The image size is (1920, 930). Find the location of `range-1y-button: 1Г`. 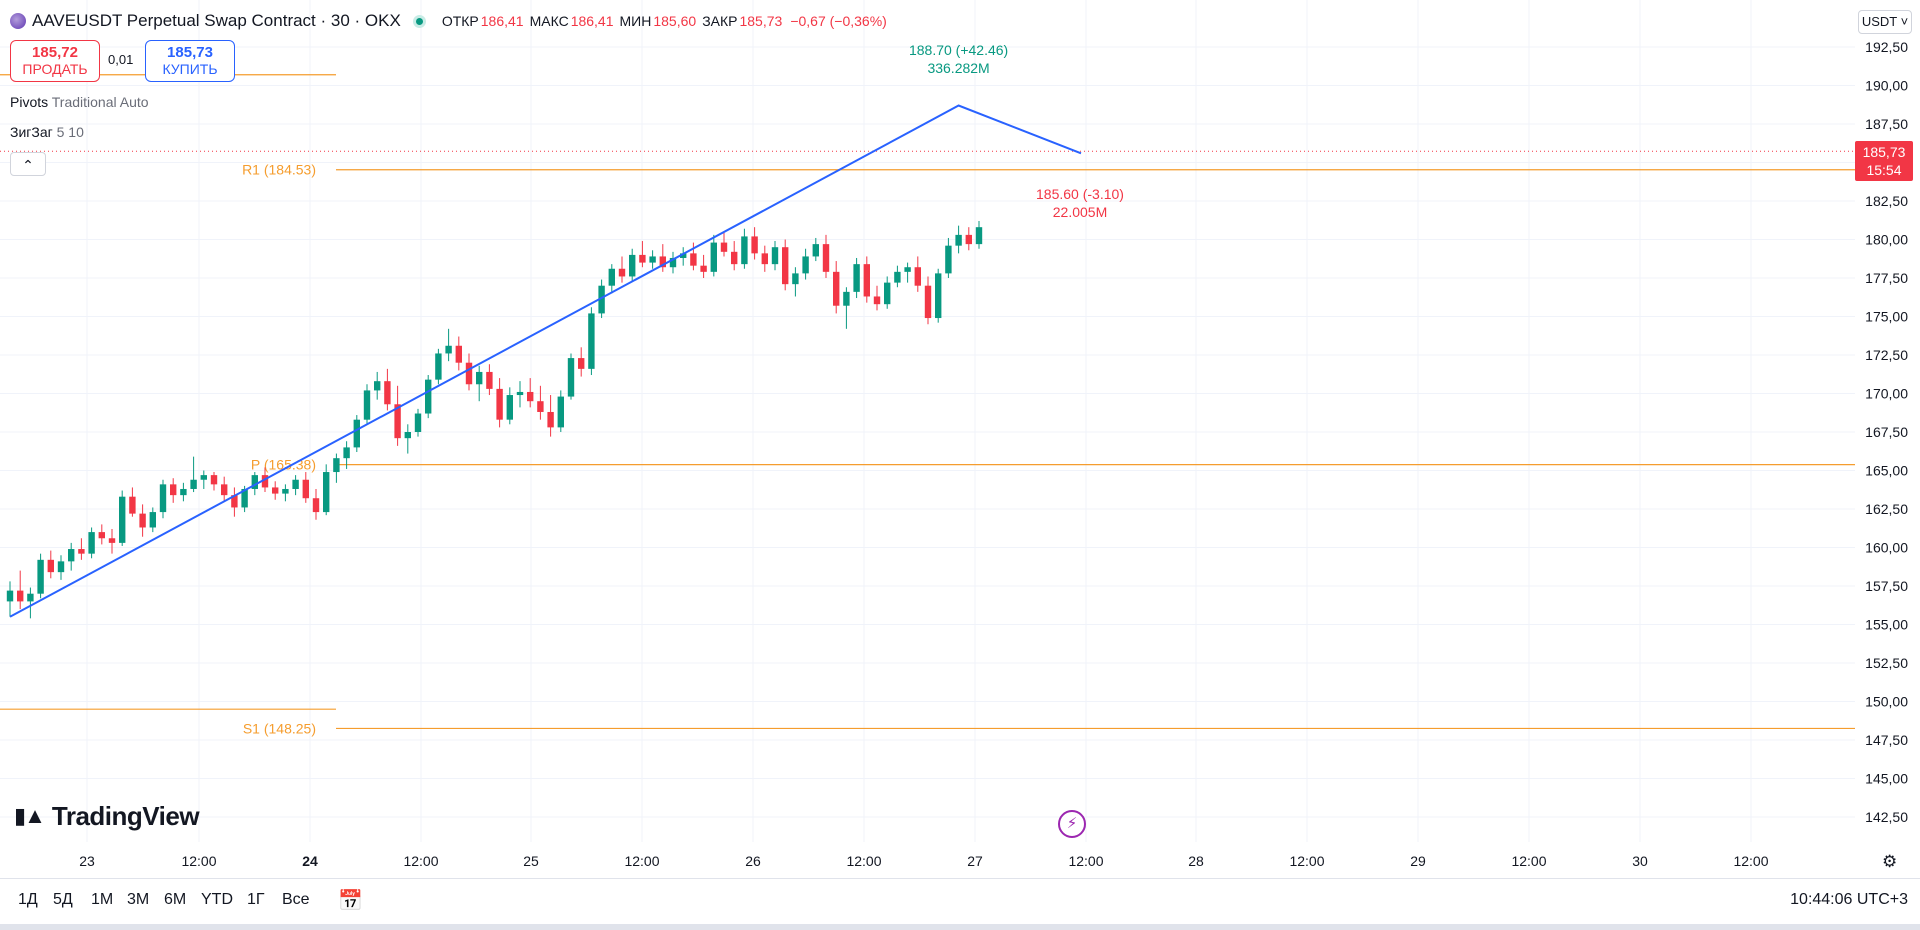

range-1y-button: 1Г is located at coordinates (256, 899).